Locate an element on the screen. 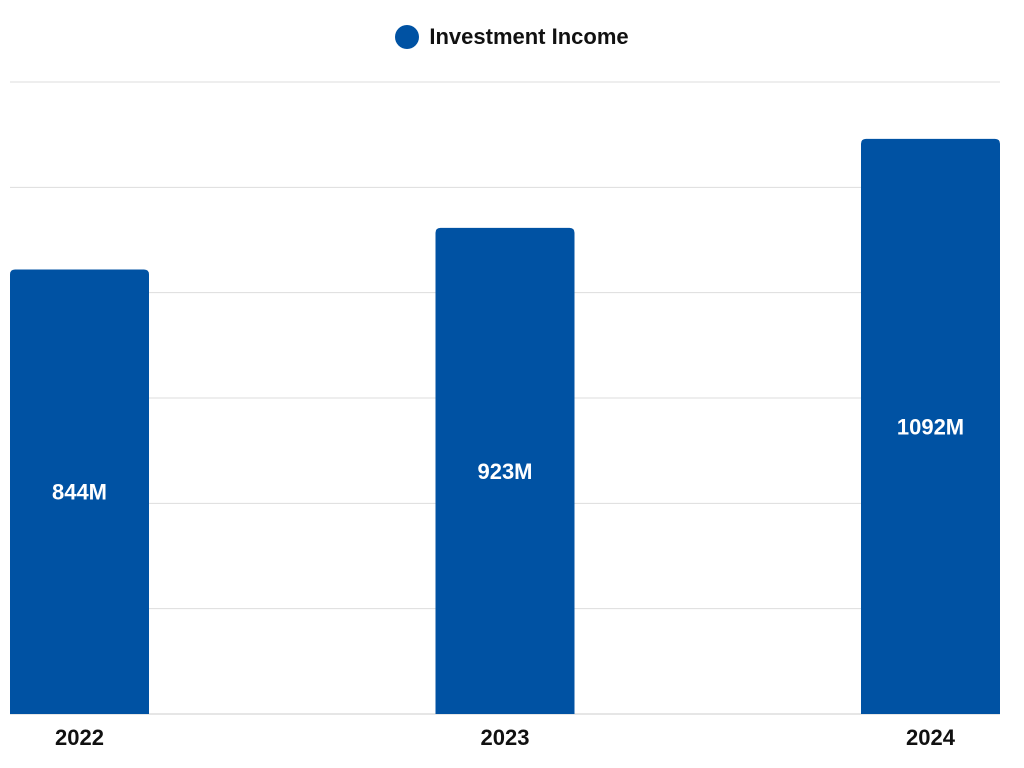  legend-label: Investment Income is located at coordinates (529, 36).